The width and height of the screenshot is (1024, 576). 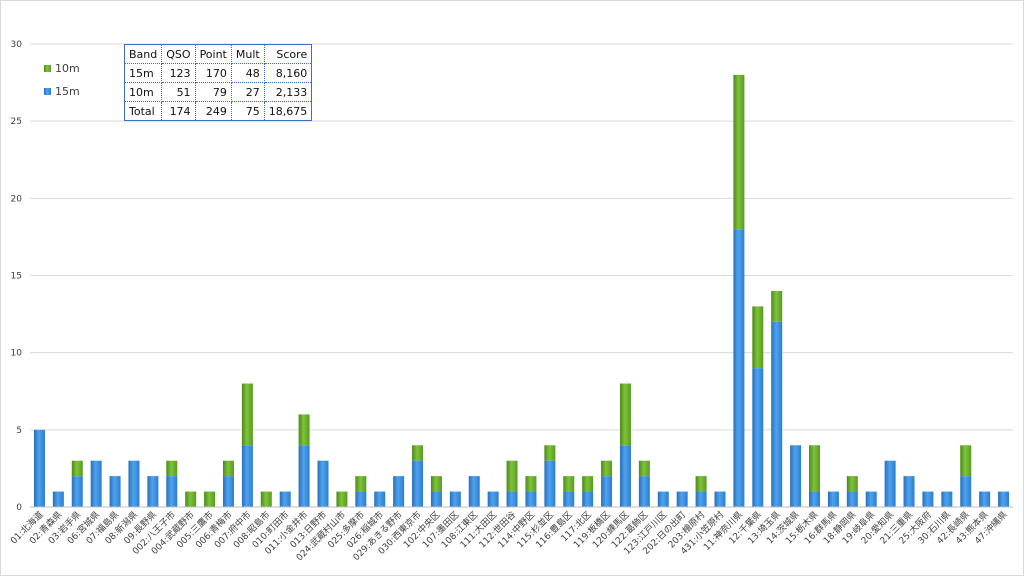 What do you see at coordinates (213, 111) in the screenshot?
I see `cell-point: 249` at bounding box center [213, 111].